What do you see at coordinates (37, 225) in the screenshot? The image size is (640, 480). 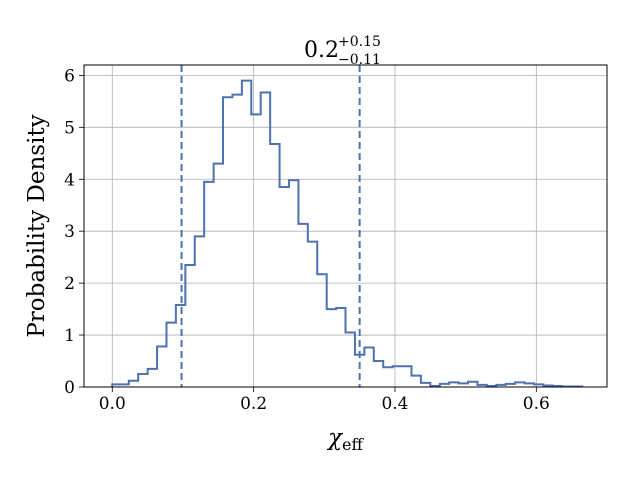 I see `y-axis-label: Probability Density` at bounding box center [37, 225].